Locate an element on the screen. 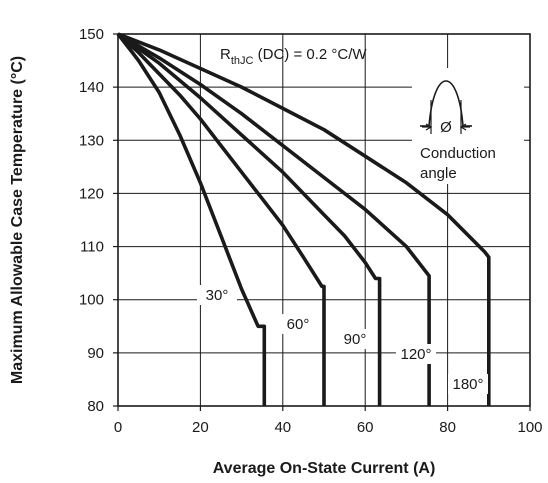 The height and width of the screenshot is (483, 548). y-tick-label: 150 is located at coordinates (91, 34).